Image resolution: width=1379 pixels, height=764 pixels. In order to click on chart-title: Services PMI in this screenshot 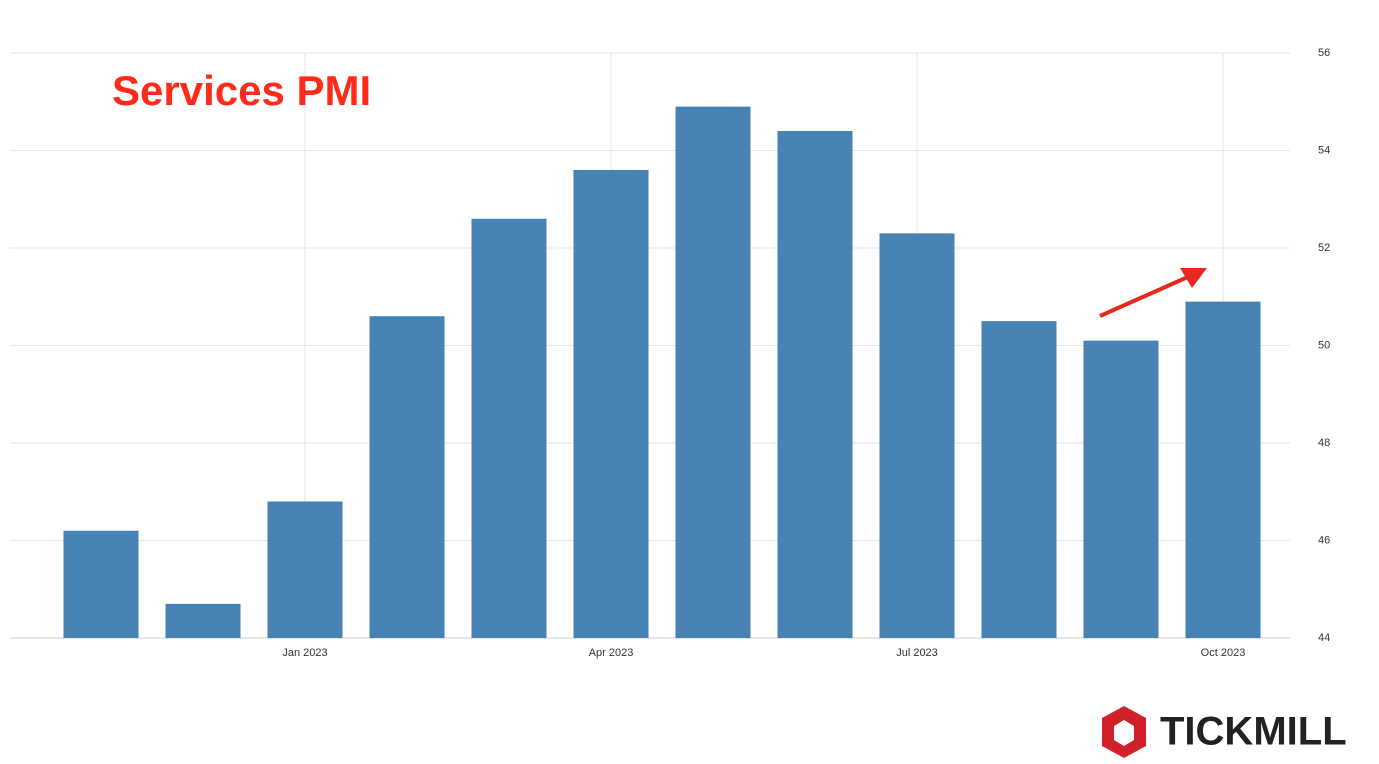, I will do `click(241, 90)`.